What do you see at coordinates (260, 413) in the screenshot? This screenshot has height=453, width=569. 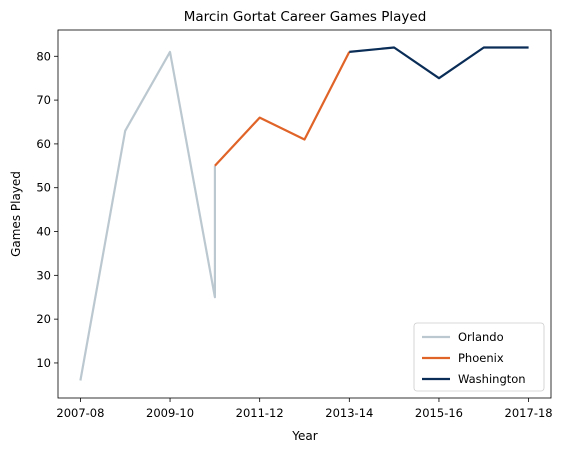 I see `x-tick-label: 2011-12` at bounding box center [260, 413].